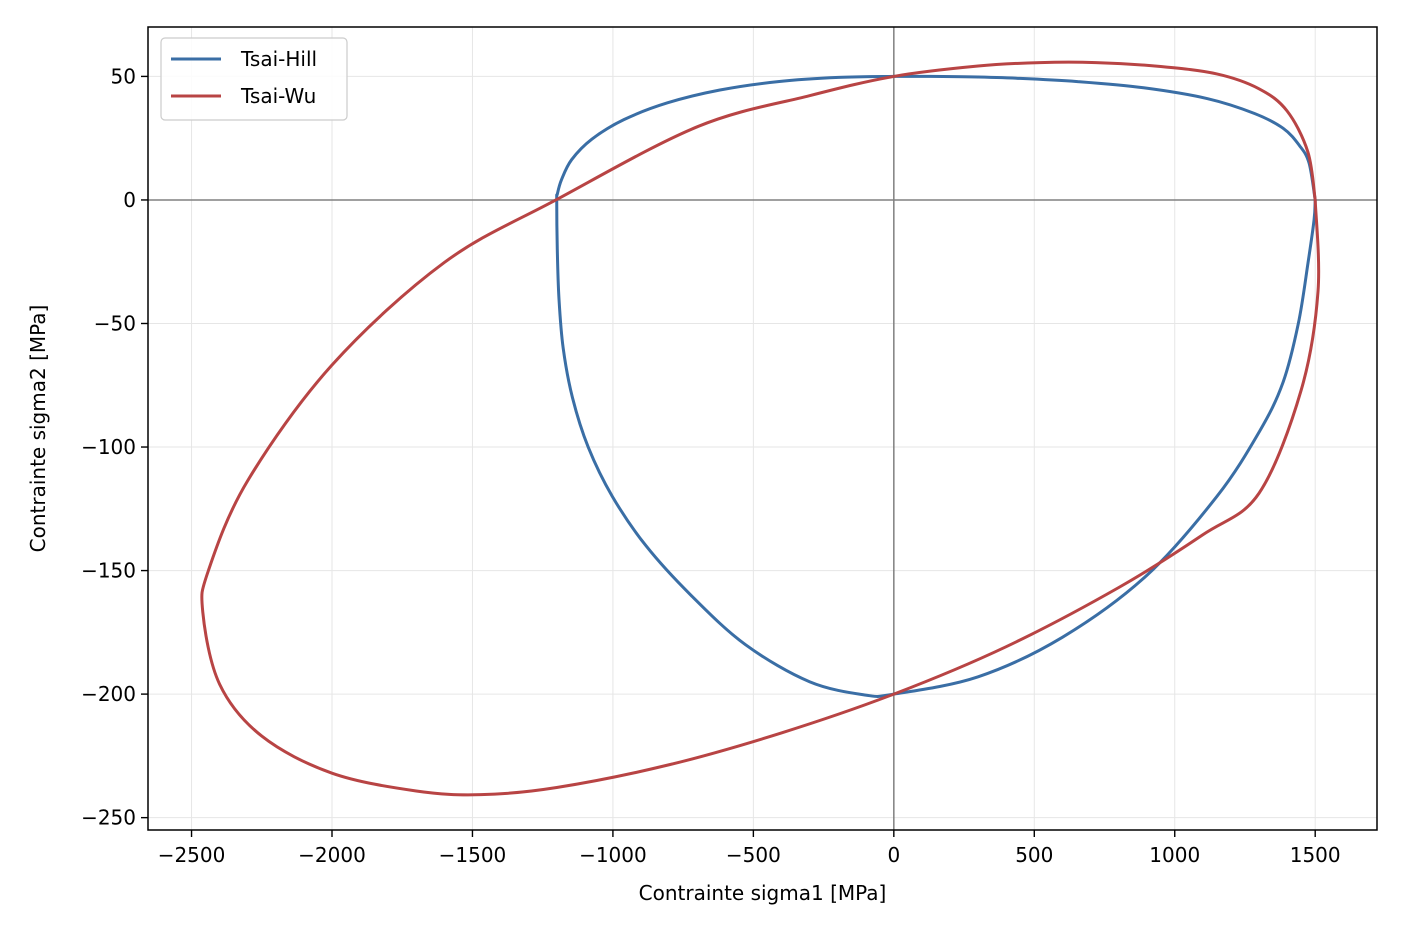 This screenshot has width=1404, height=936. I want to click on y-tick-label: −100, so click(108, 447).